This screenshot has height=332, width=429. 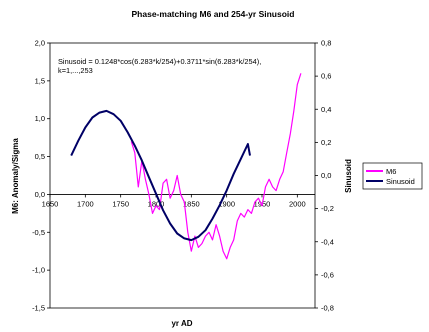 What do you see at coordinates (226, 203) in the screenshot?
I see `x-tick-label: 1900` at bounding box center [226, 203].